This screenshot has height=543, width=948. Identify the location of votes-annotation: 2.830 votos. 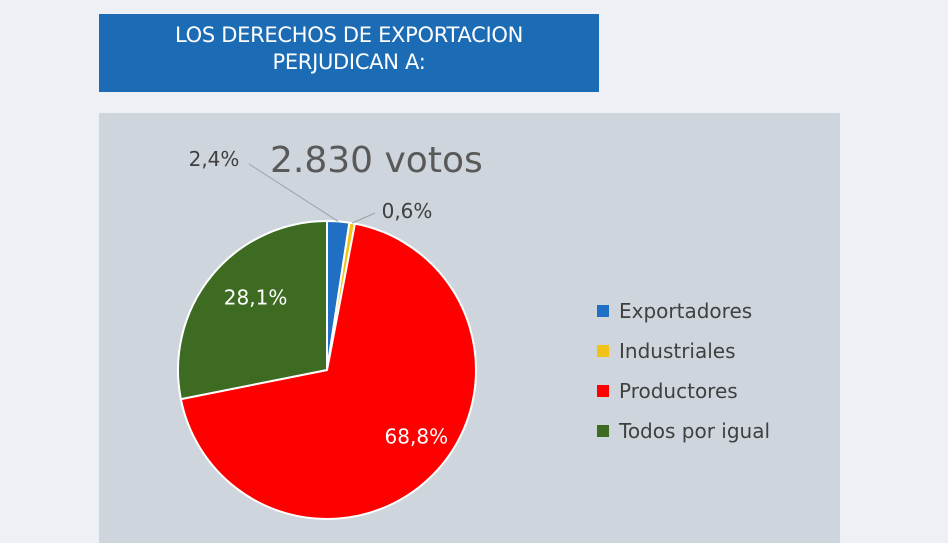
(376, 160).